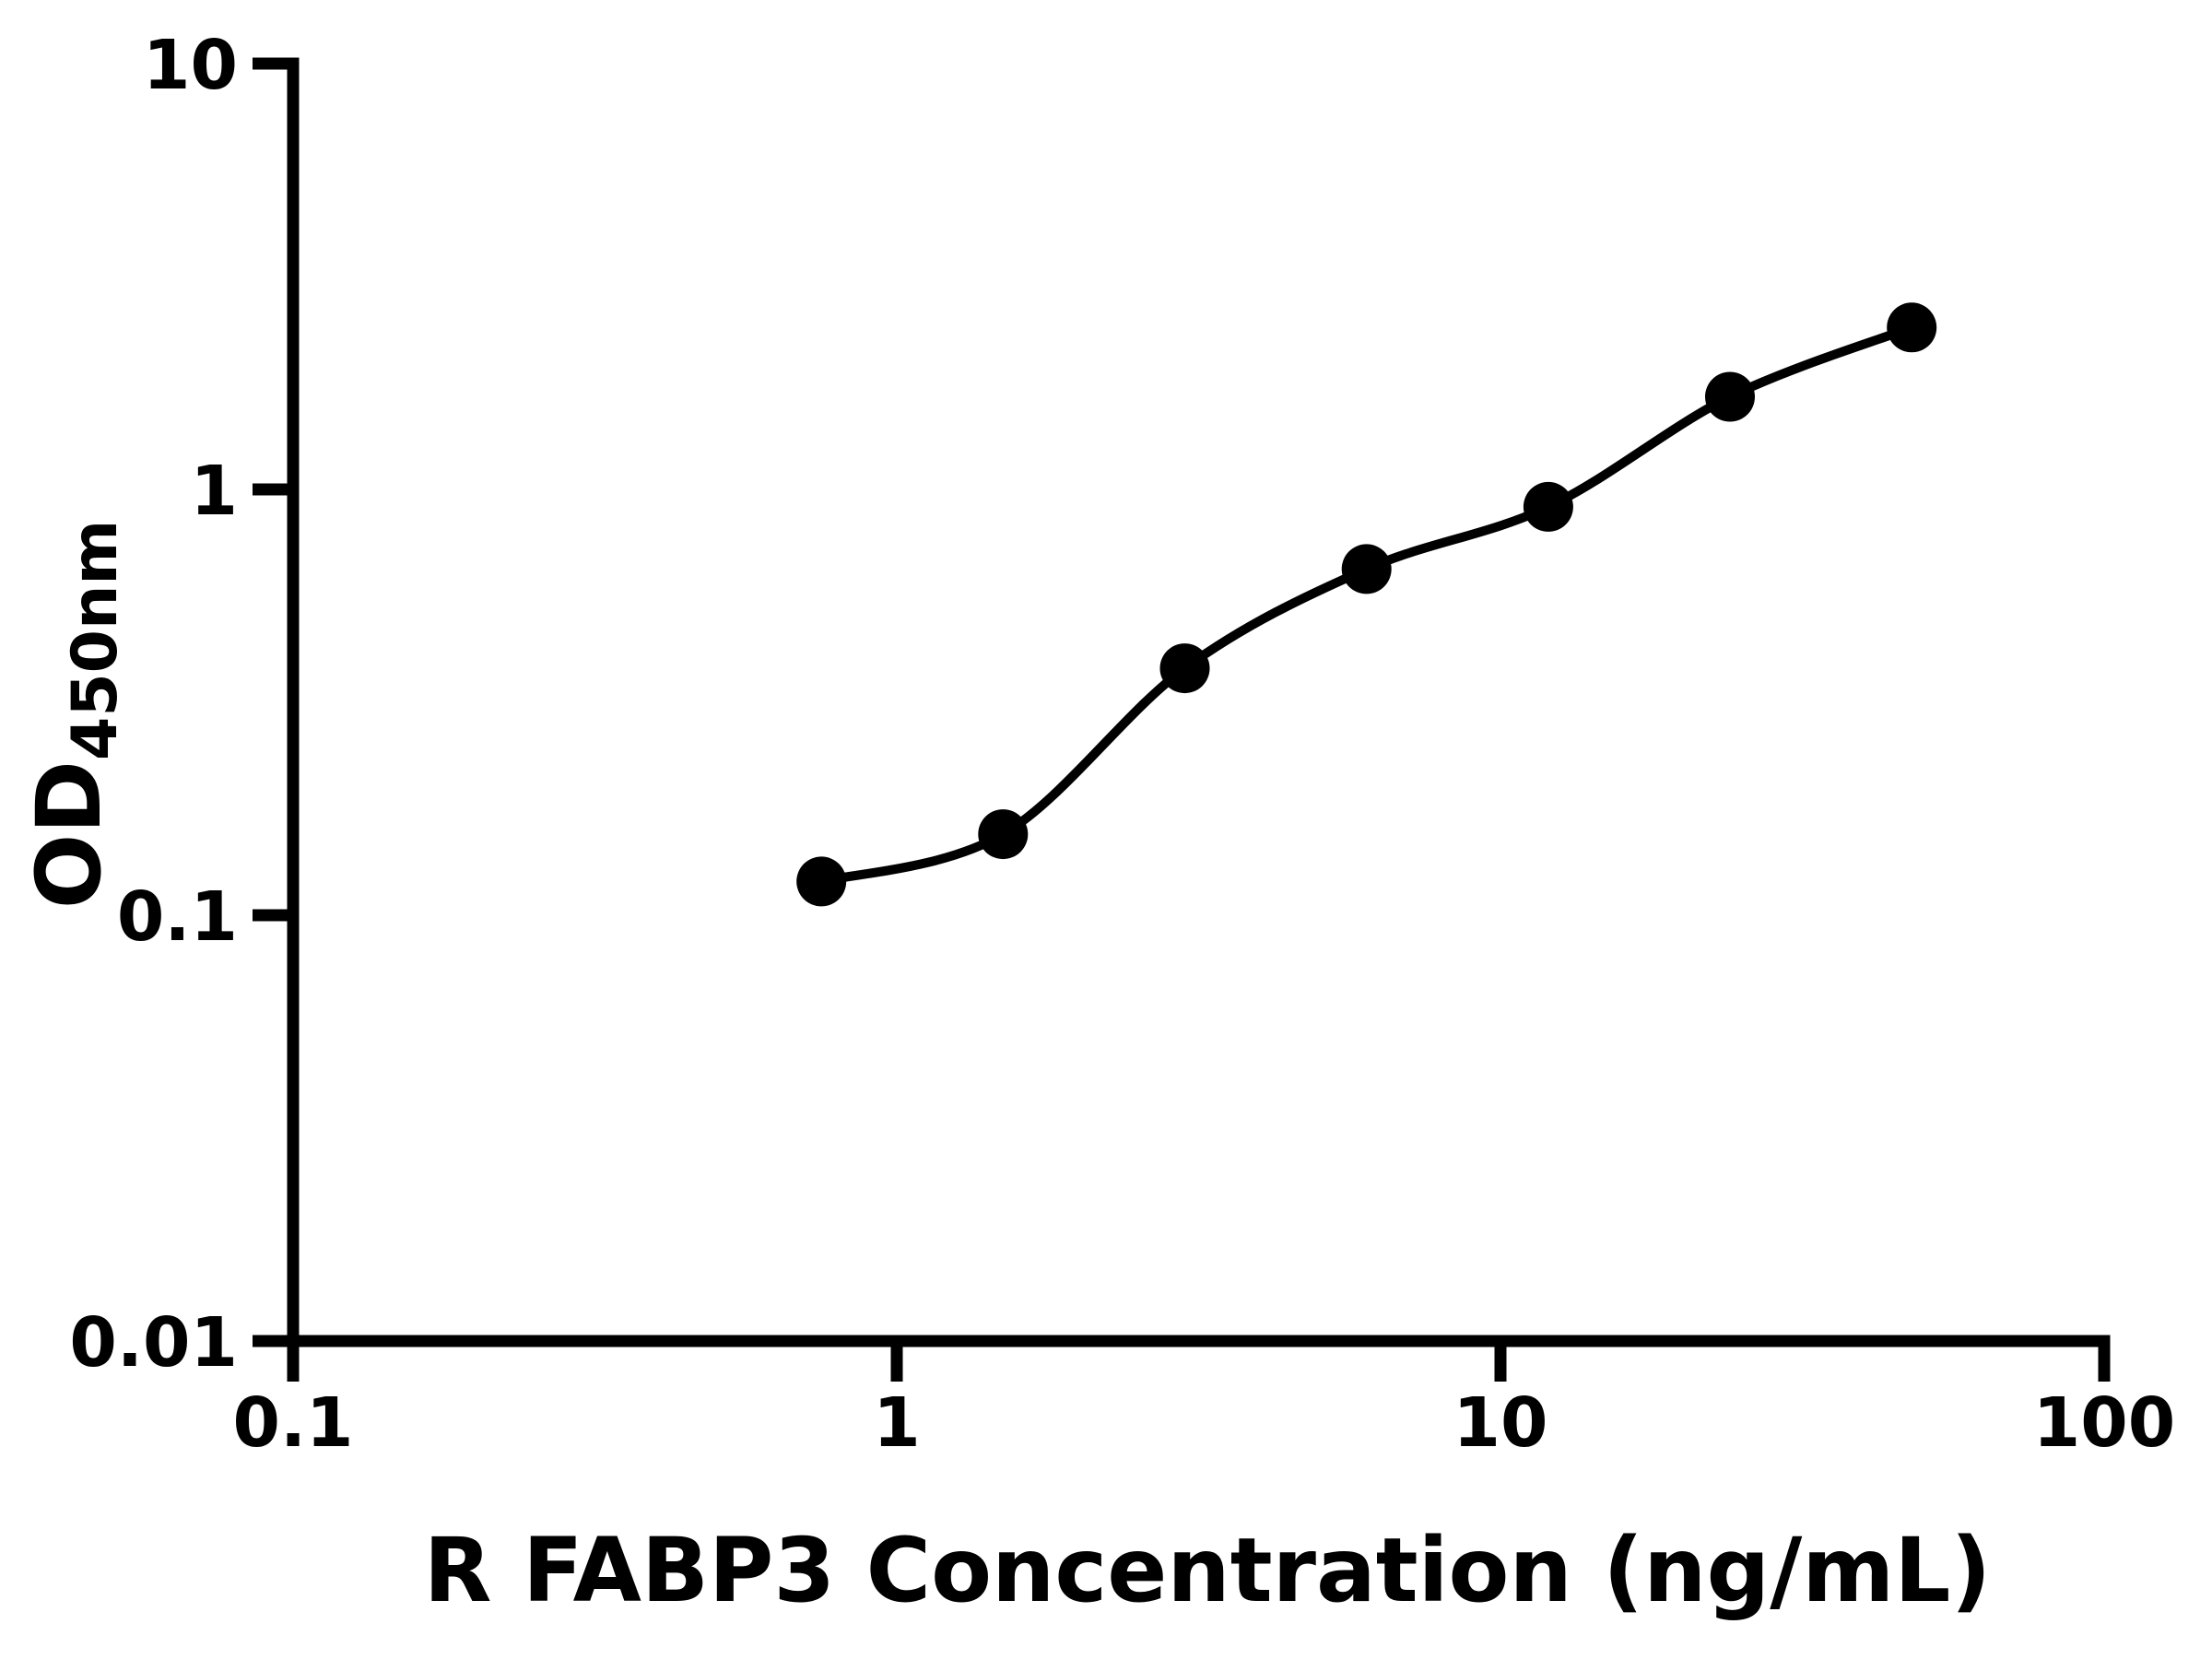 The height and width of the screenshot is (1659, 2212). What do you see at coordinates (95, 640) in the screenshot?
I see `y-axis-title-sub: 450nm` at bounding box center [95, 640].